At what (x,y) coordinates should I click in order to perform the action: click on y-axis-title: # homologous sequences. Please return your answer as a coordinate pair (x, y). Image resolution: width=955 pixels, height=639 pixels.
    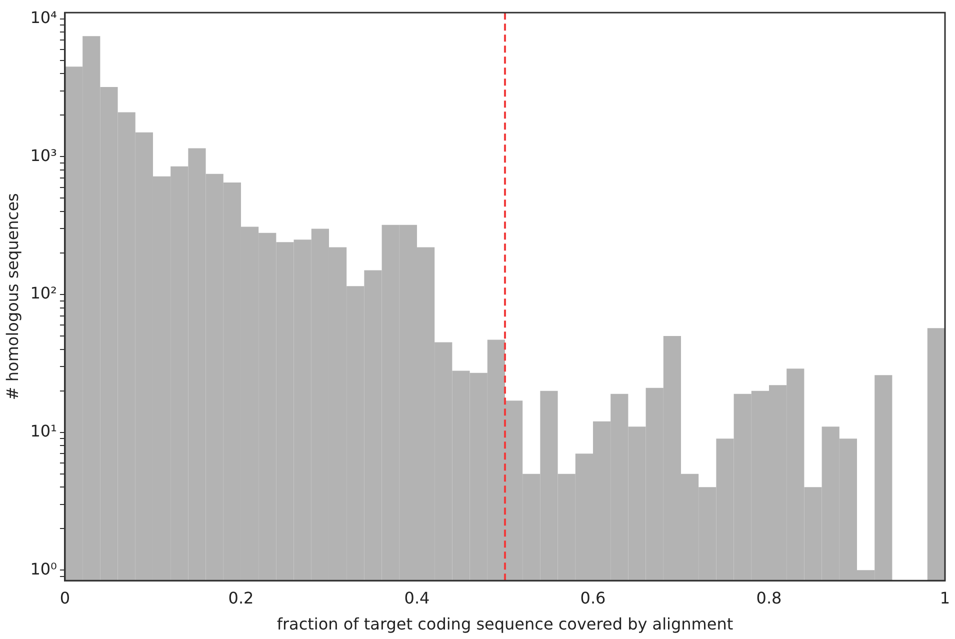
    Looking at the image, I should click on (12, 296).